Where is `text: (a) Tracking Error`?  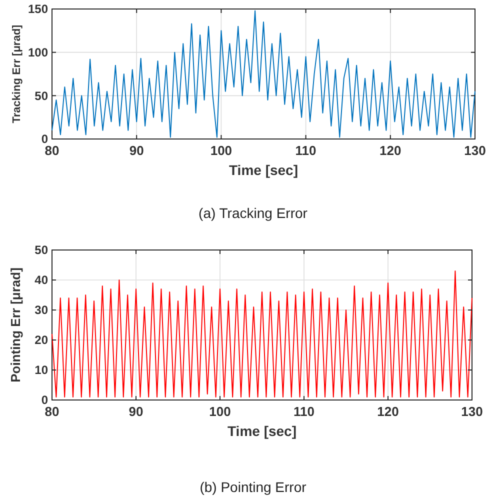
text: (a) Tracking Error is located at coordinates (253, 213).